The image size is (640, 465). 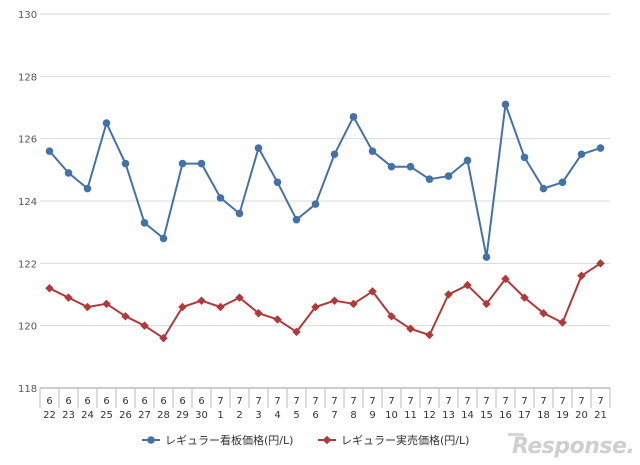 What do you see at coordinates (49, 415) in the screenshot?
I see `x-tick-day: 22` at bounding box center [49, 415].